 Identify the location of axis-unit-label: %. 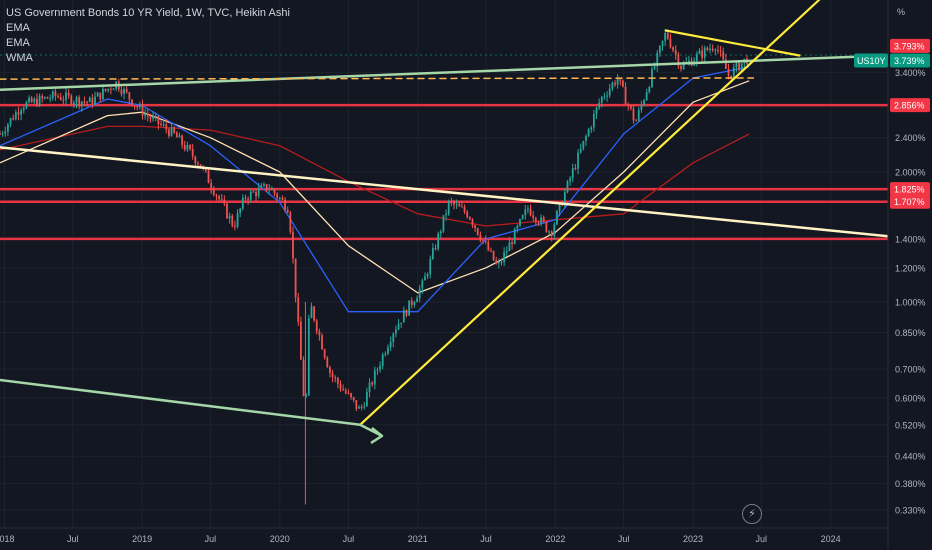
(901, 12).